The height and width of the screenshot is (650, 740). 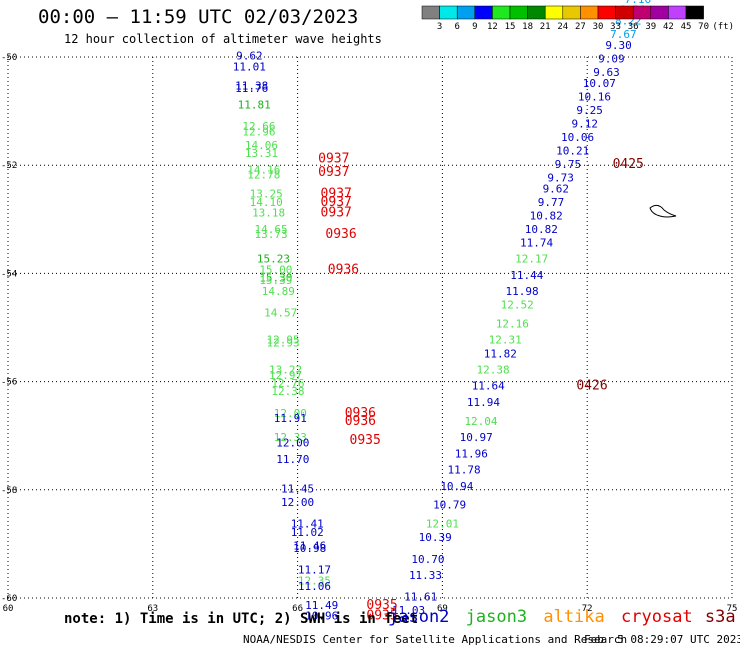 I want to click on colorbar-label: 45, so click(x=686, y=27).